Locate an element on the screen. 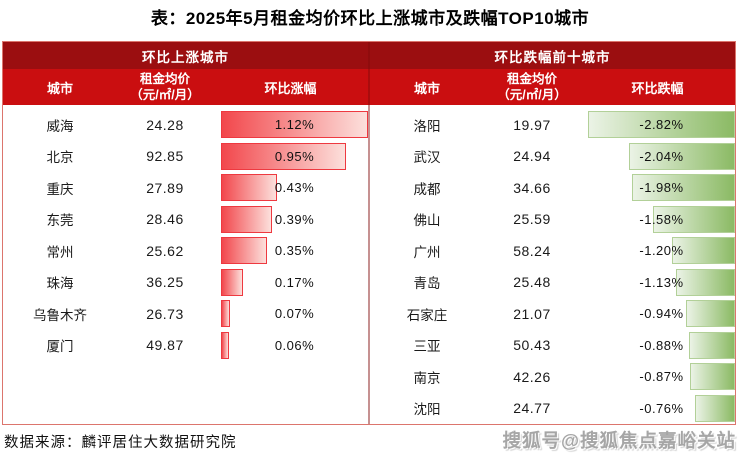 The height and width of the screenshot is (457, 740). bar-track: -0.76% is located at coordinates (661, 408).